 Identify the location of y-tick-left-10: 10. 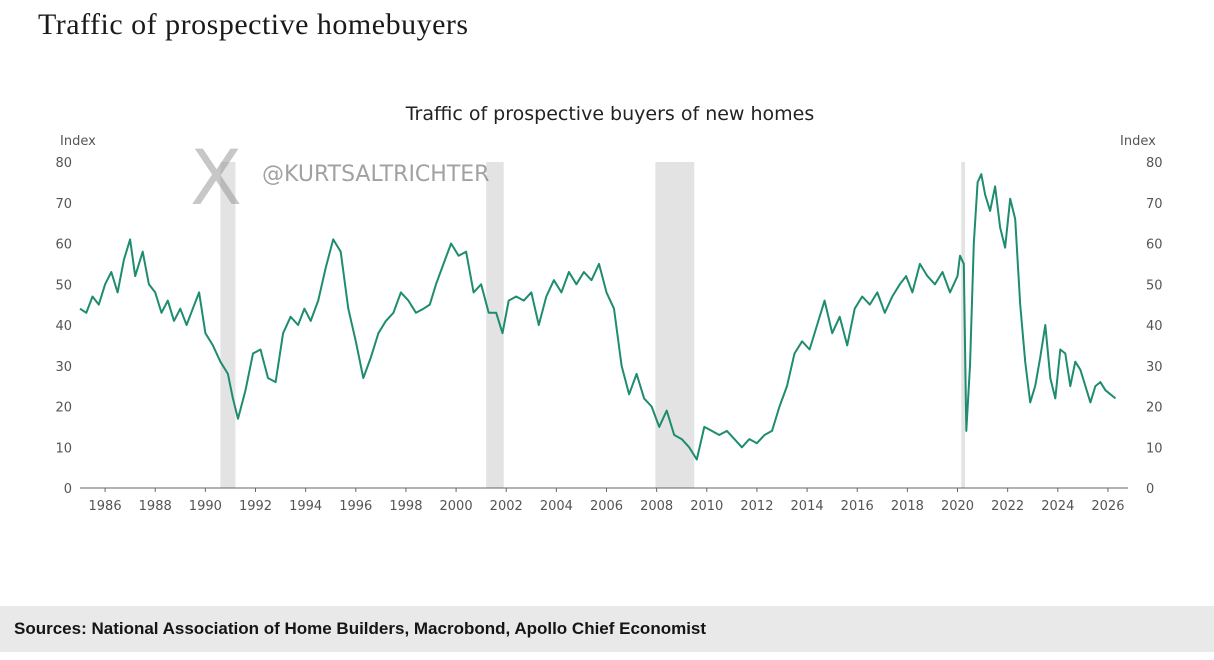
(63, 448).